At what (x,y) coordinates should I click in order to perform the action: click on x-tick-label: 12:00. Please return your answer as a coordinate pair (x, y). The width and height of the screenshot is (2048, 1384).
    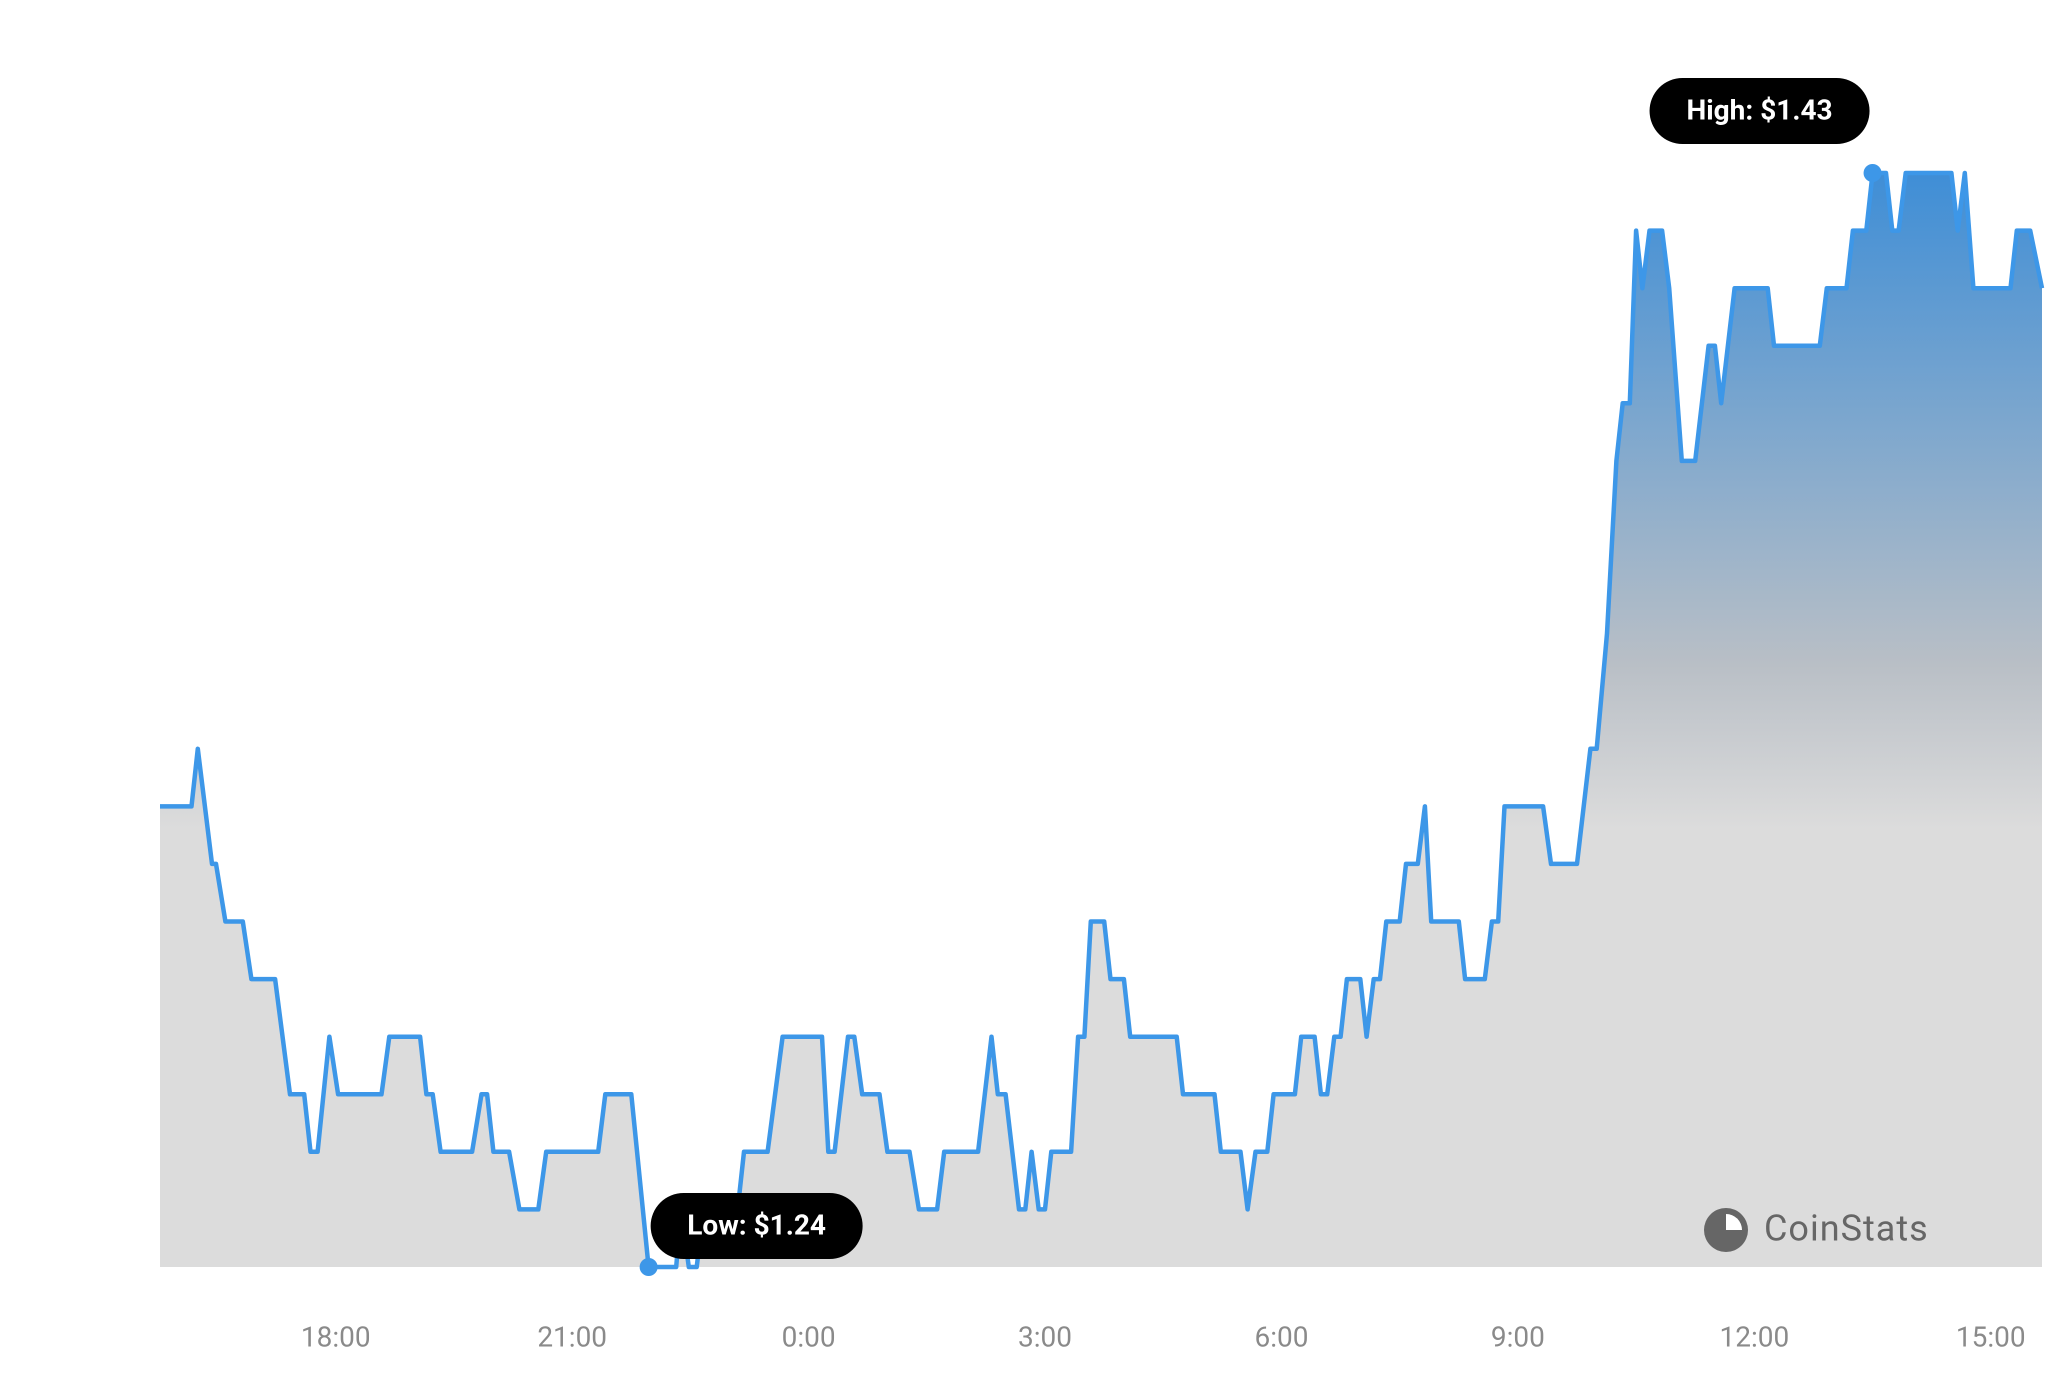
    Looking at the image, I should click on (1754, 1336).